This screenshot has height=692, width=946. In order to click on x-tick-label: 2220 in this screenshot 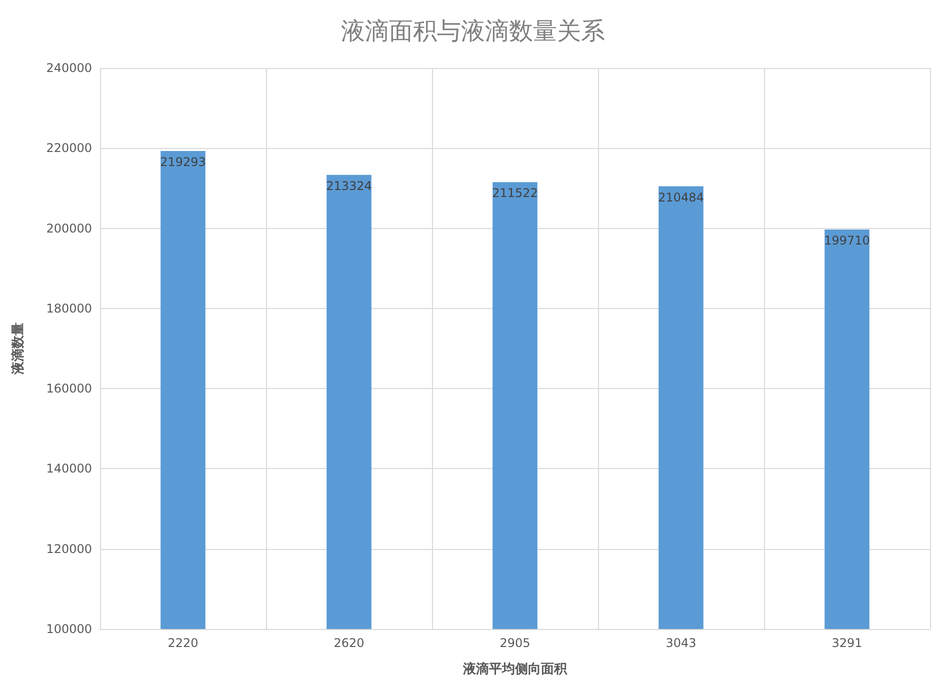, I will do `click(183, 643)`.